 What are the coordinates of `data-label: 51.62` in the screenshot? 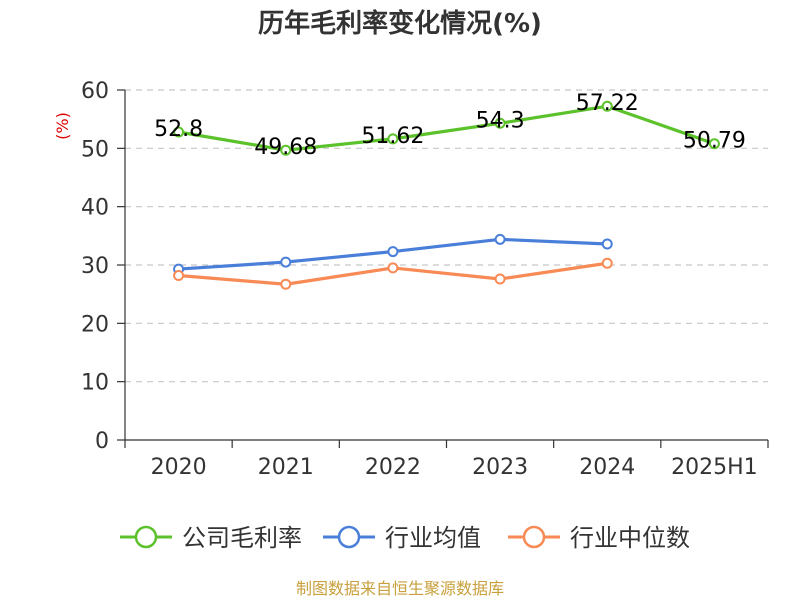 It's located at (392, 136).